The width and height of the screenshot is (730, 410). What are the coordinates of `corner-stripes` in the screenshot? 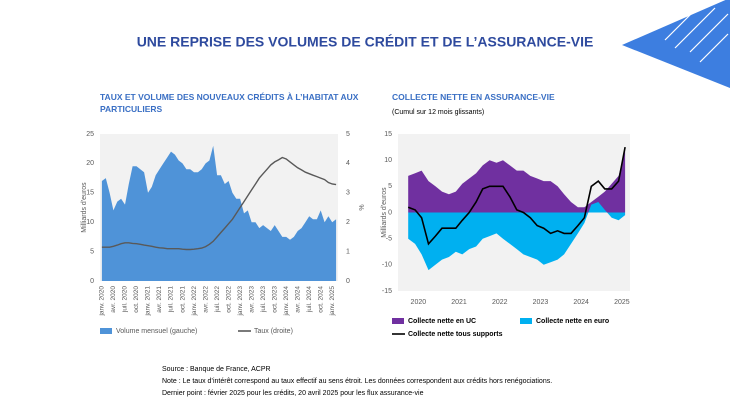 It's located at (696, 33).